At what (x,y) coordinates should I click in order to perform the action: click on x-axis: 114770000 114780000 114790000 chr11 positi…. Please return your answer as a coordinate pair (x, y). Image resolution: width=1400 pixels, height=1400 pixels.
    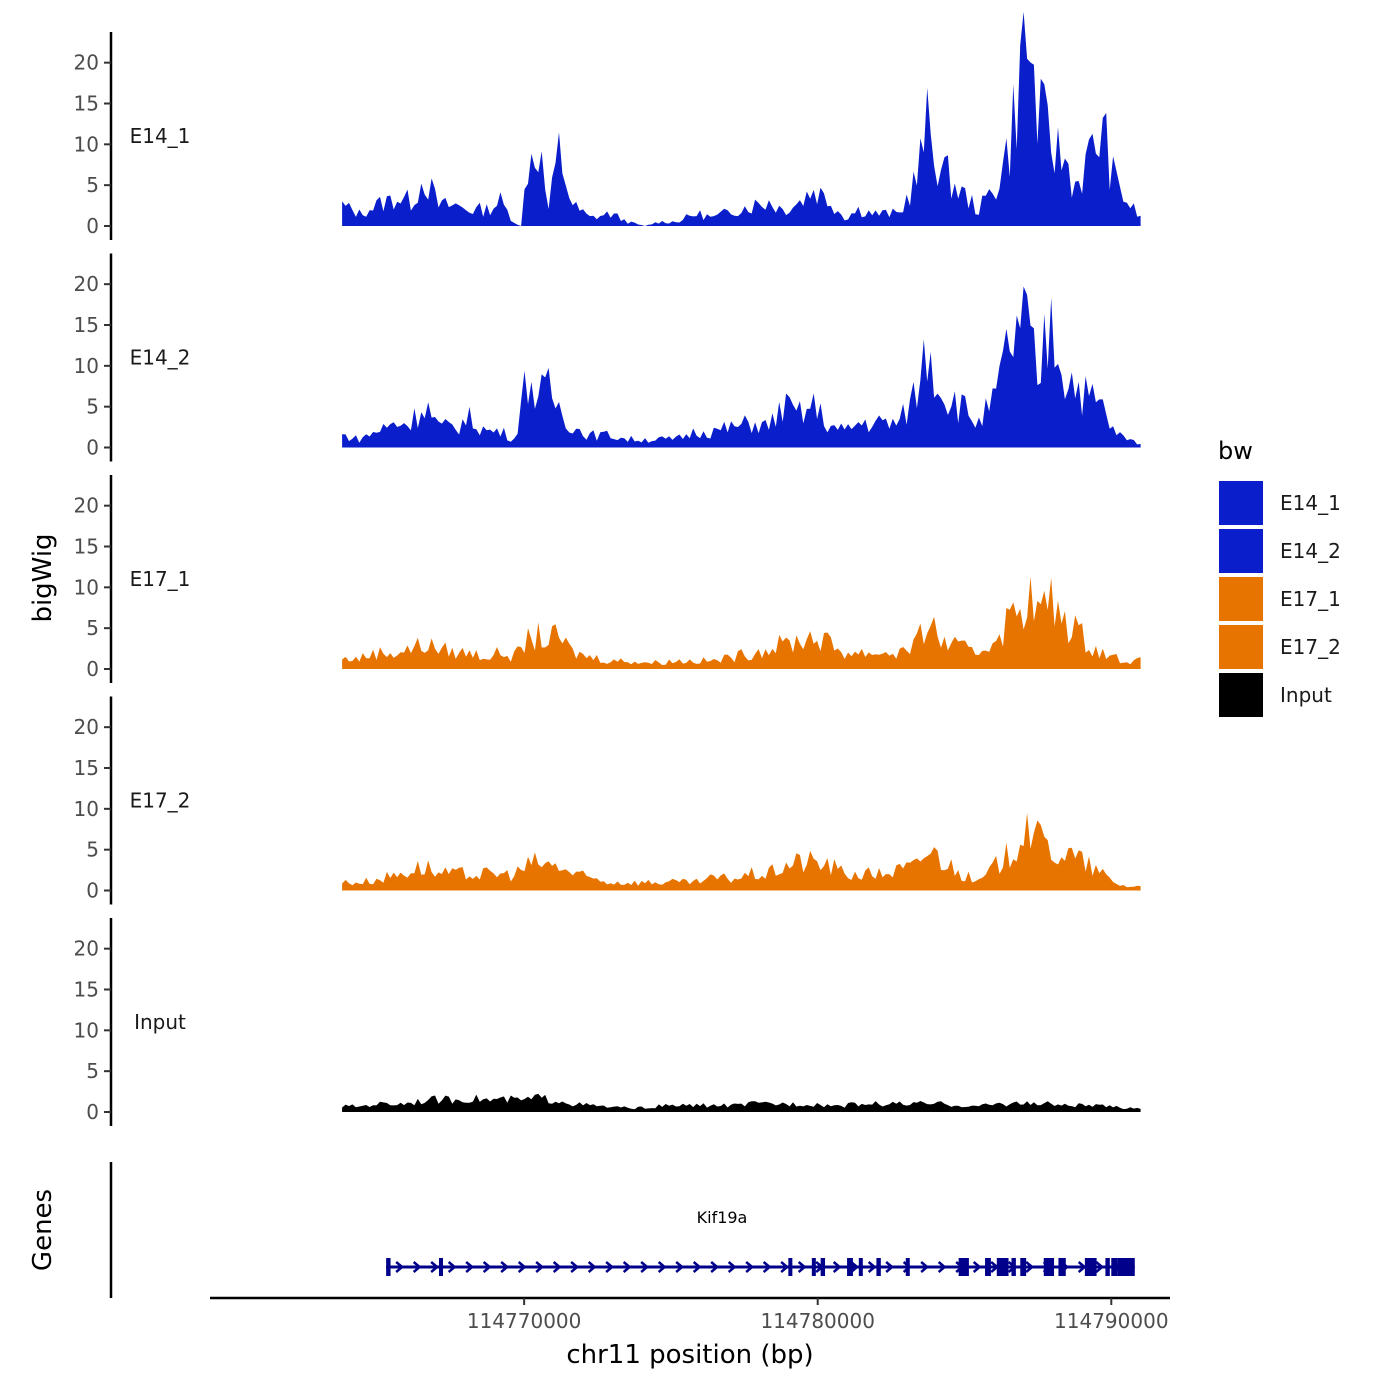
    Looking at the image, I should click on (690, 1333).